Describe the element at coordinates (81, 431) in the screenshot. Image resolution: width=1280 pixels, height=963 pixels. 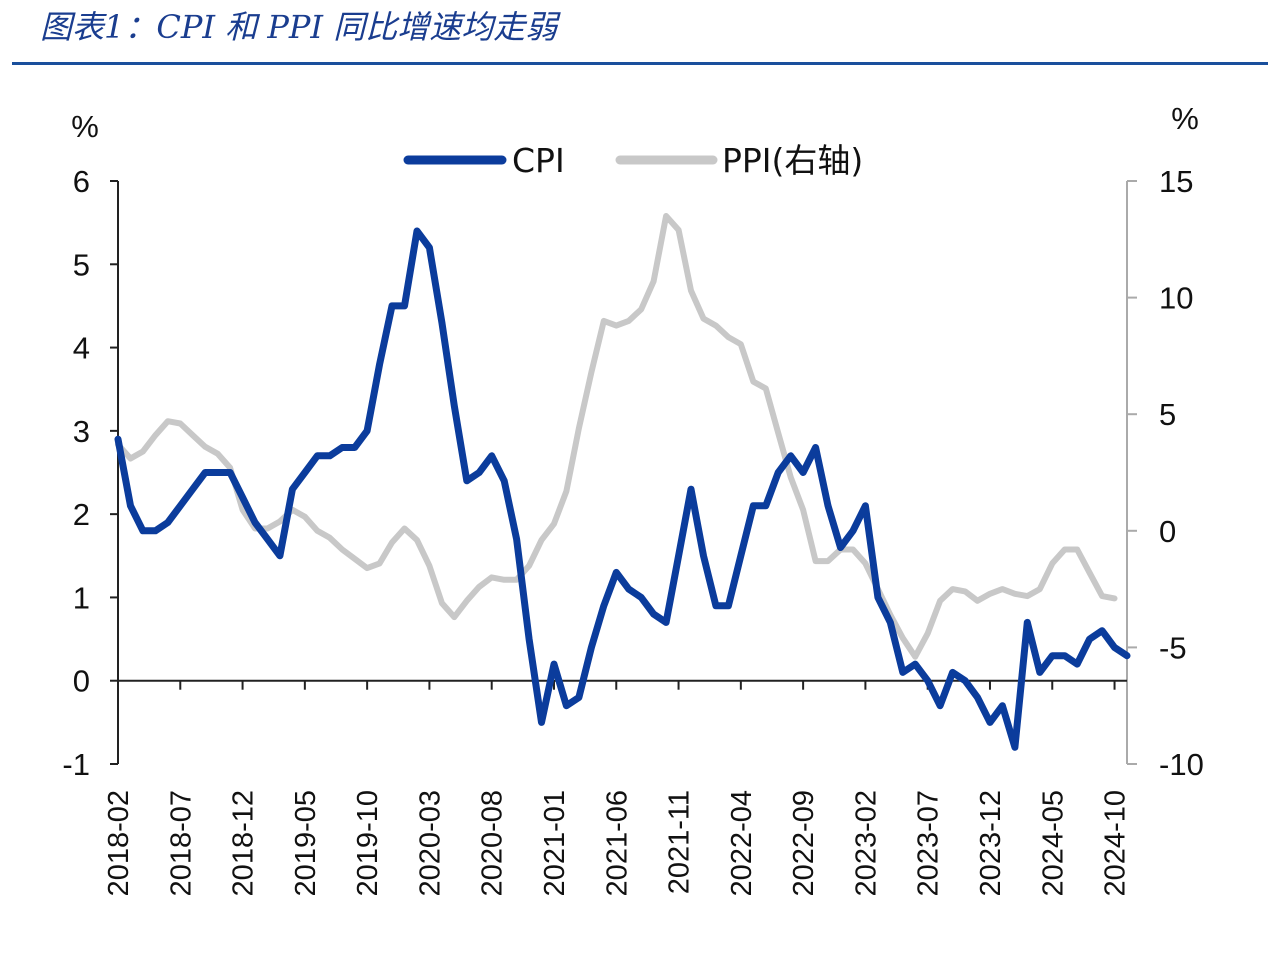
I see `left-tick-label: 3` at that location.